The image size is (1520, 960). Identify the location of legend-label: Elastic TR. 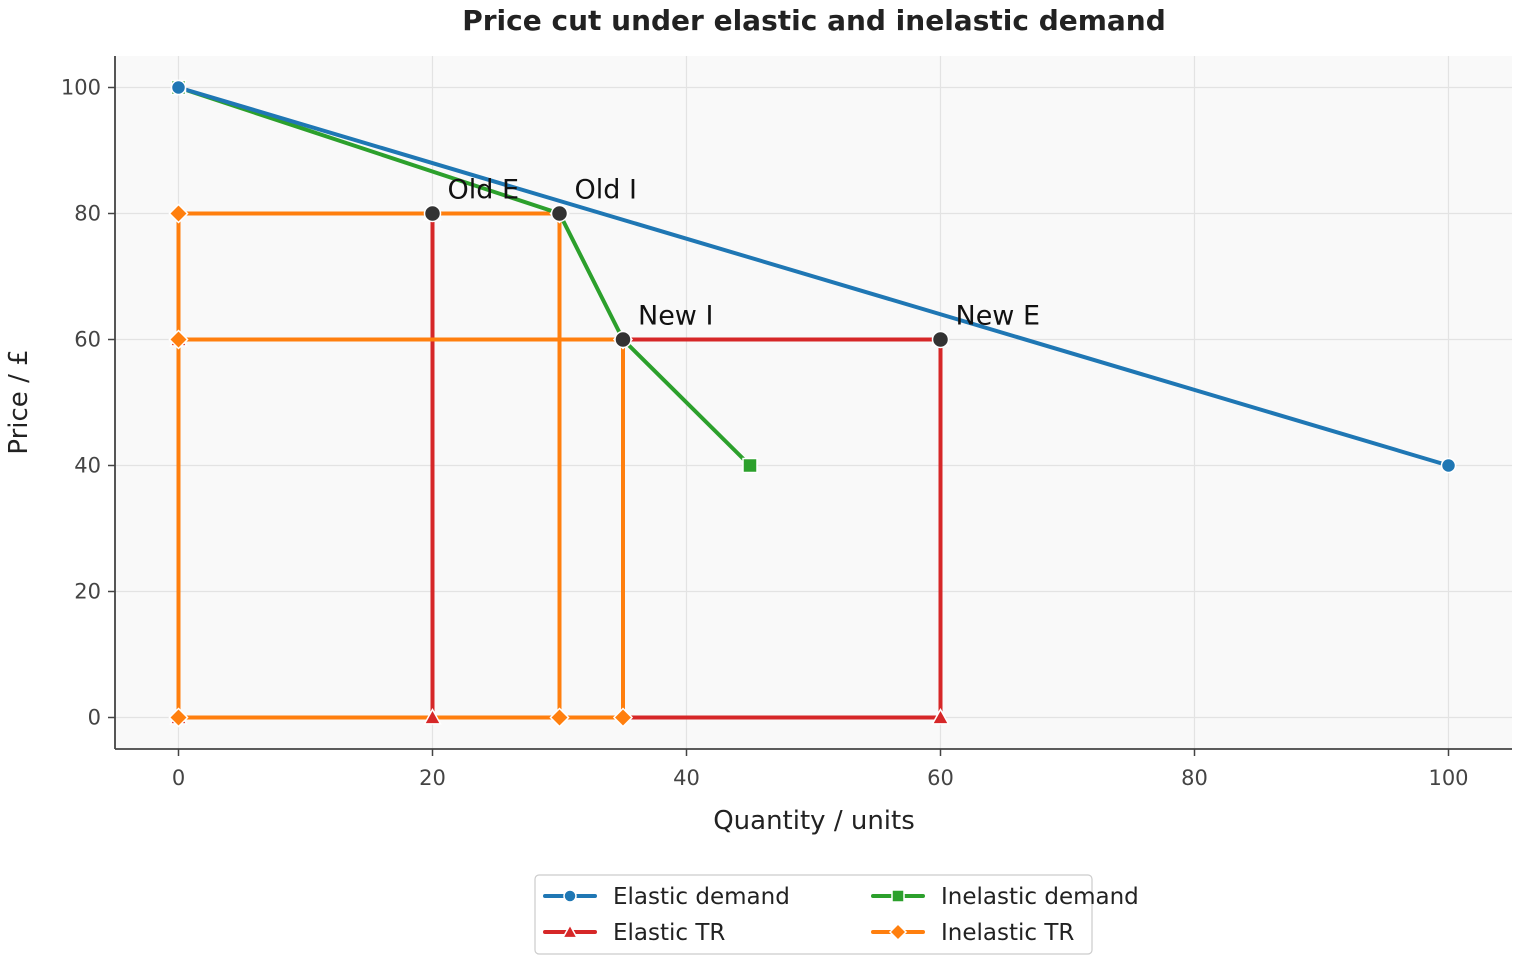
(669, 933).